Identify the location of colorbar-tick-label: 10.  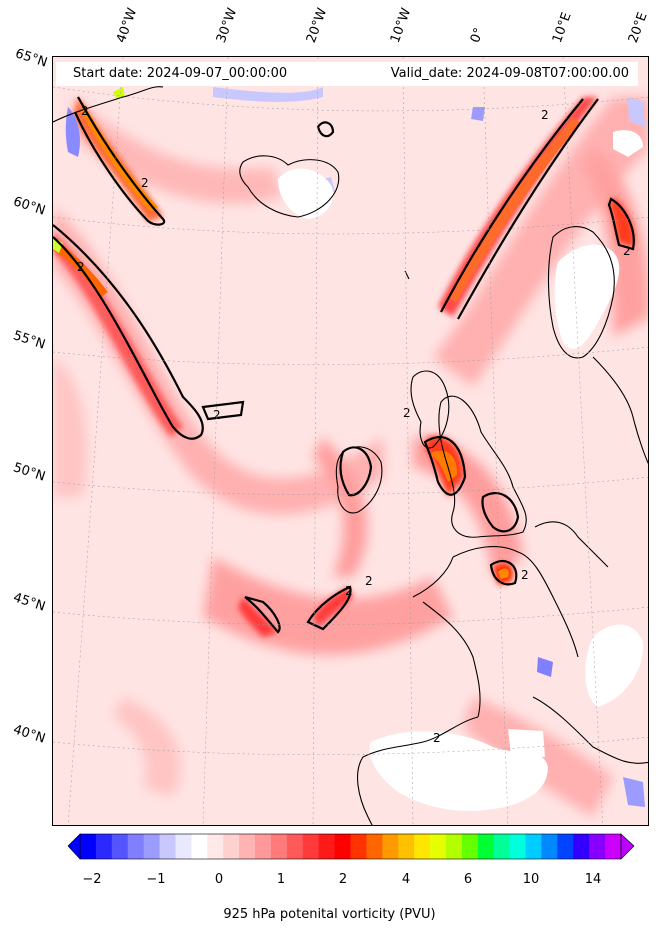
(531, 879).